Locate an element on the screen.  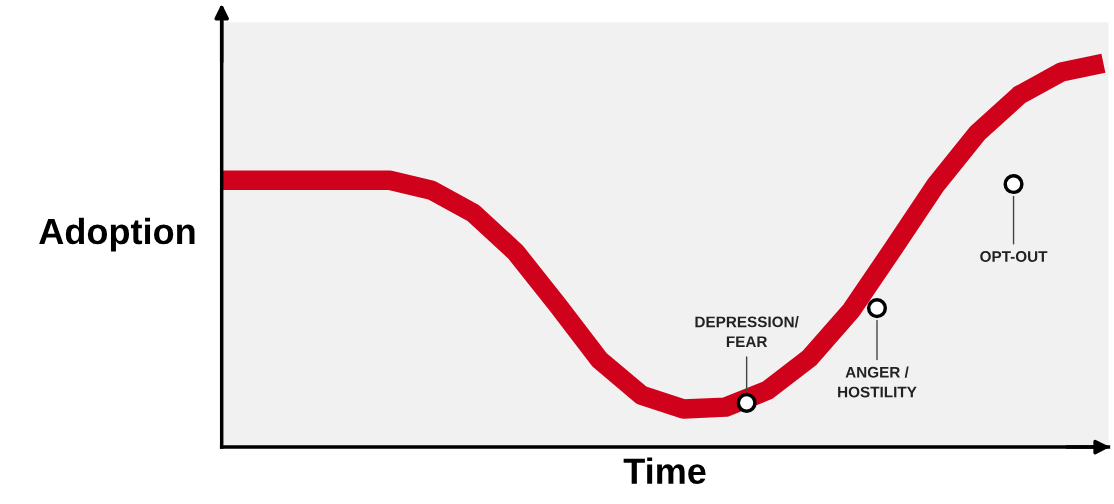
annotation: DEPRESSION/ FEAR is located at coordinates (747, 331).